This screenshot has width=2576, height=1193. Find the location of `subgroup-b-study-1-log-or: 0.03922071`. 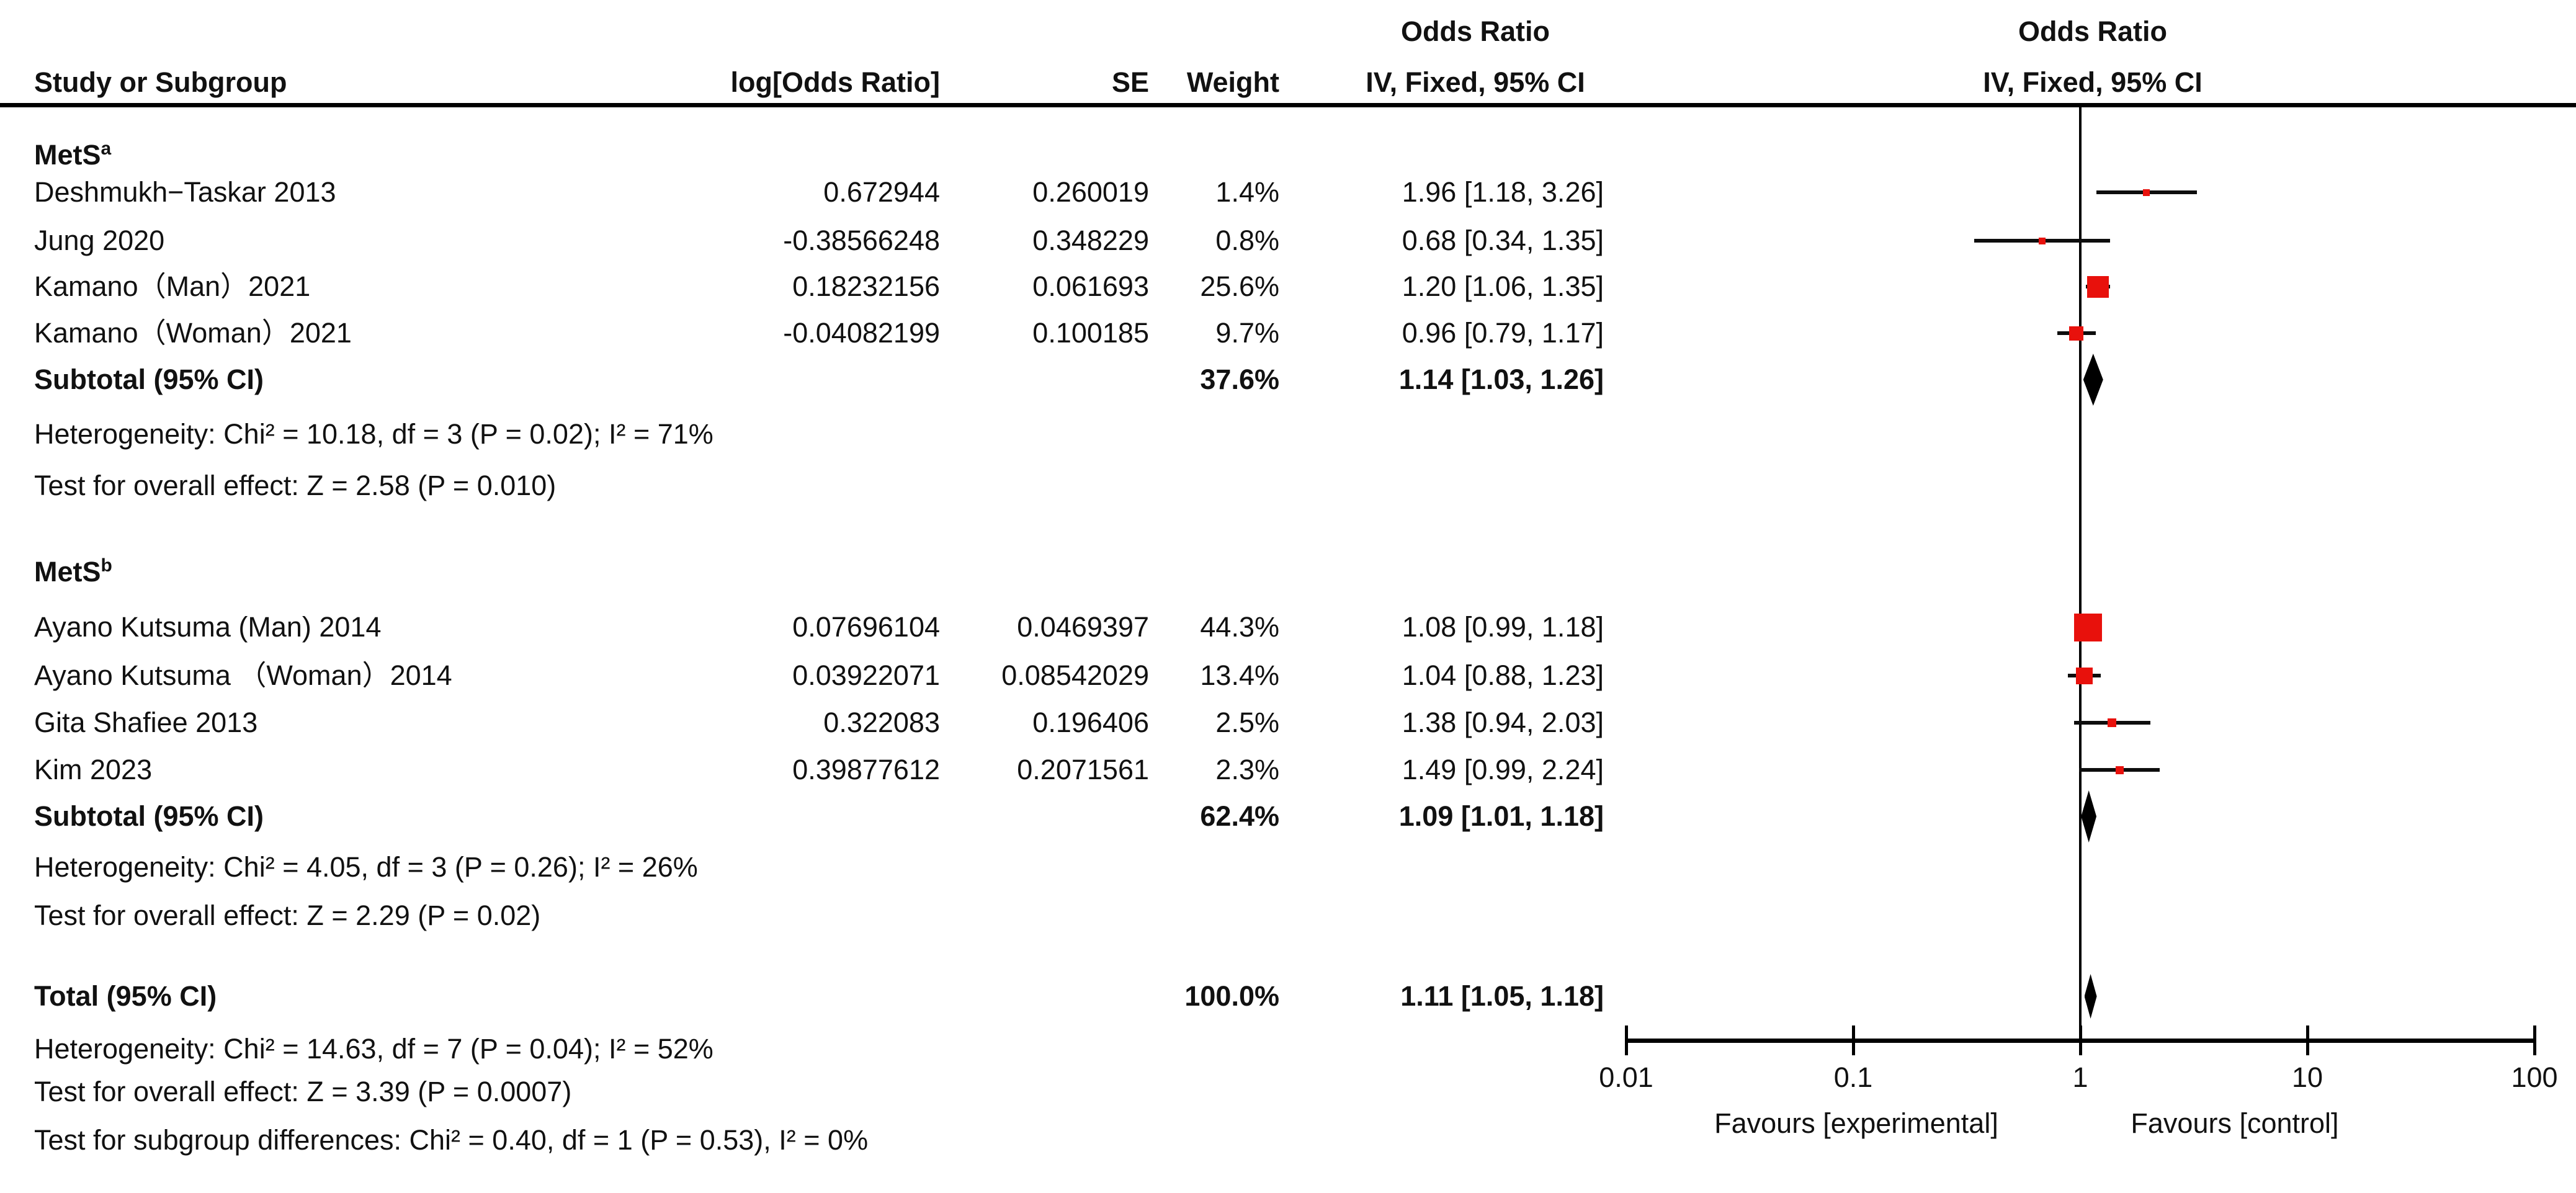

subgroup-b-study-1-log-or: 0.03922071 is located at coordinates (866, 675).